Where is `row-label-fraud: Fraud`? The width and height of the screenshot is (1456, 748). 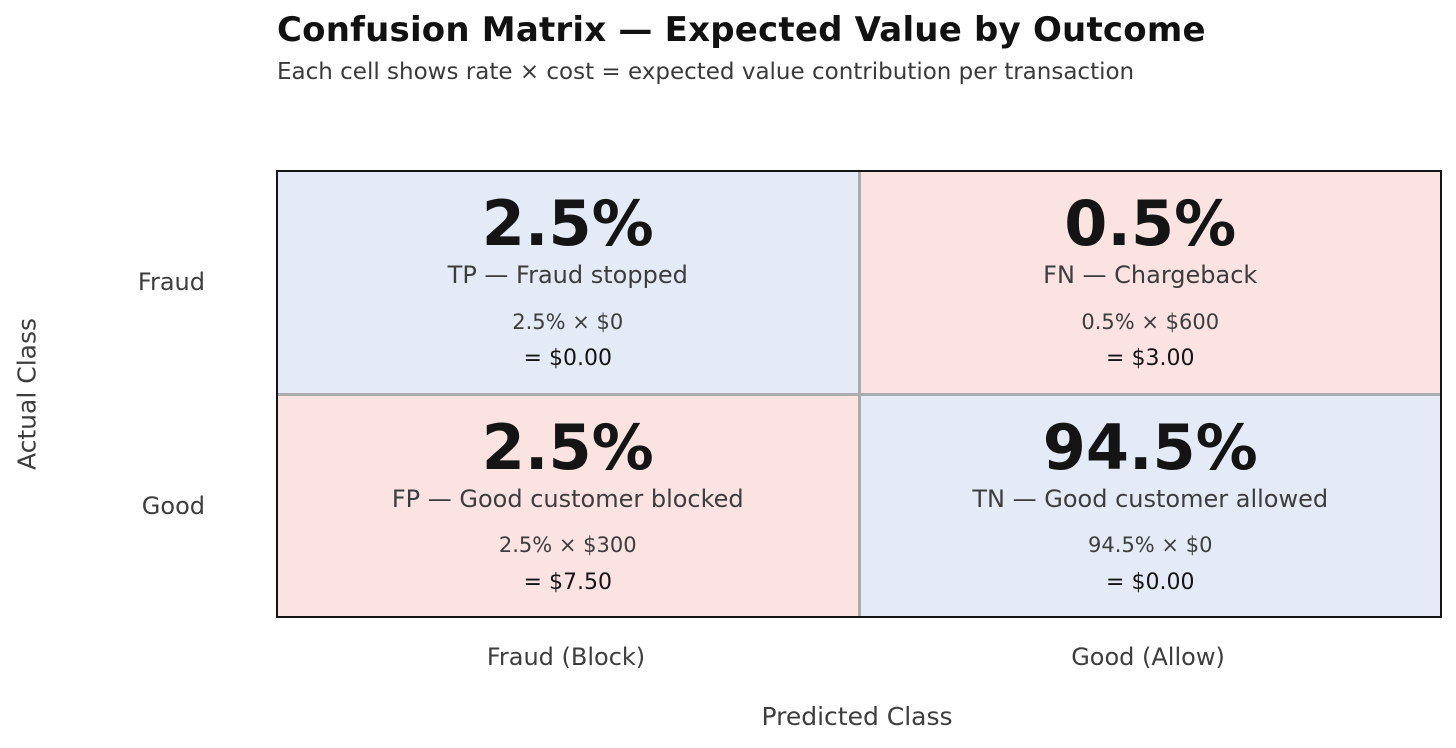 row-label-fraud: Fraud is located at coordinates (171, 282).